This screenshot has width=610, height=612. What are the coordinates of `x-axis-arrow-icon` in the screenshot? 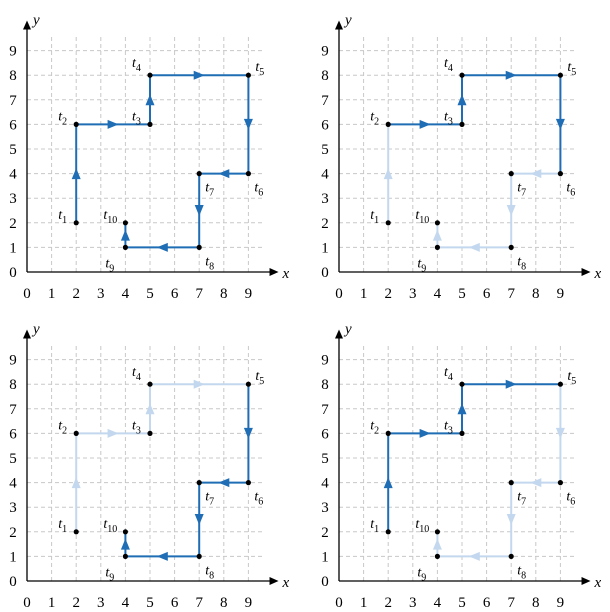 It's located at (274, 272).